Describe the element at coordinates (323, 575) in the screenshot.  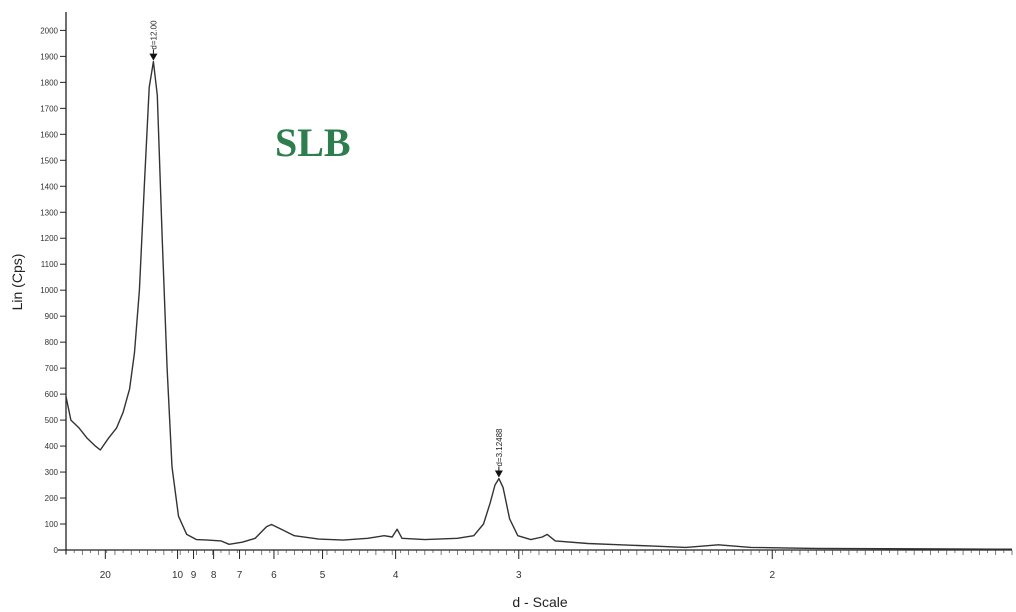
I see `x-tick-label: 5` at that location.